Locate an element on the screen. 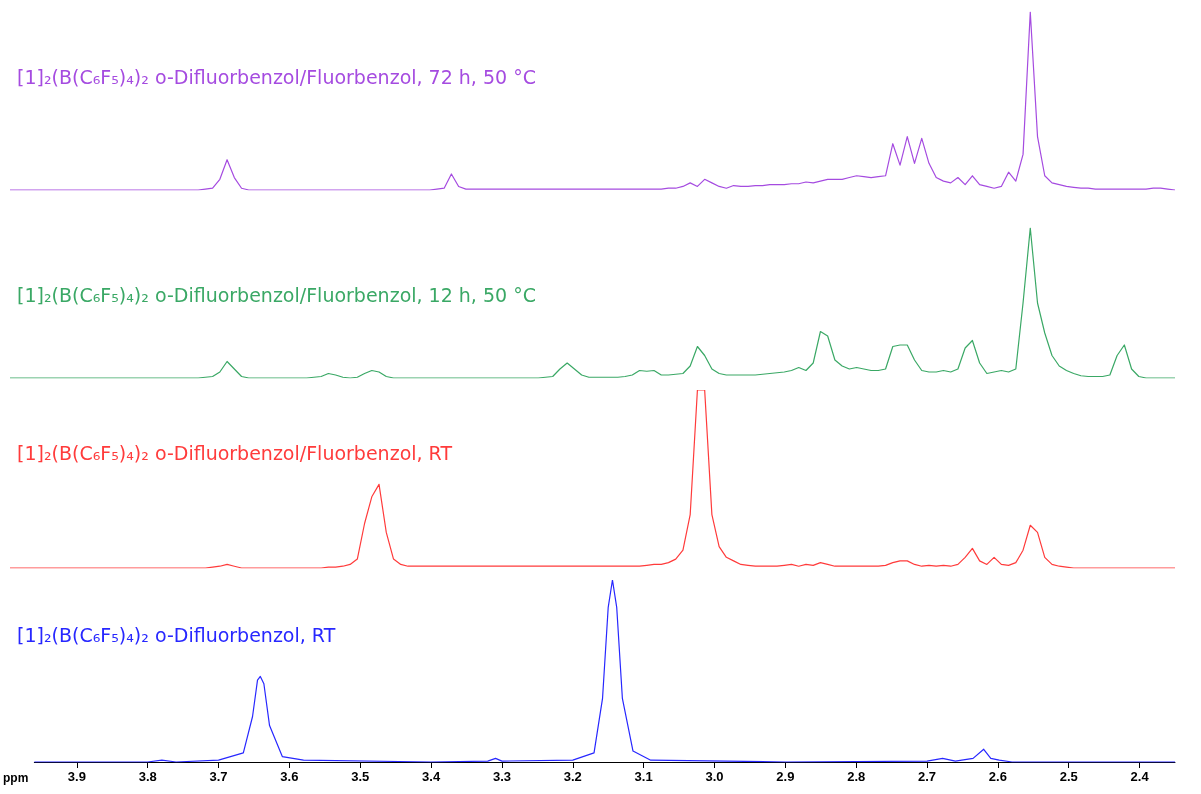 The height and width of the screenshot is (794, 1201). x-tick-label: 3.2 is located at coordinates (572, 776).